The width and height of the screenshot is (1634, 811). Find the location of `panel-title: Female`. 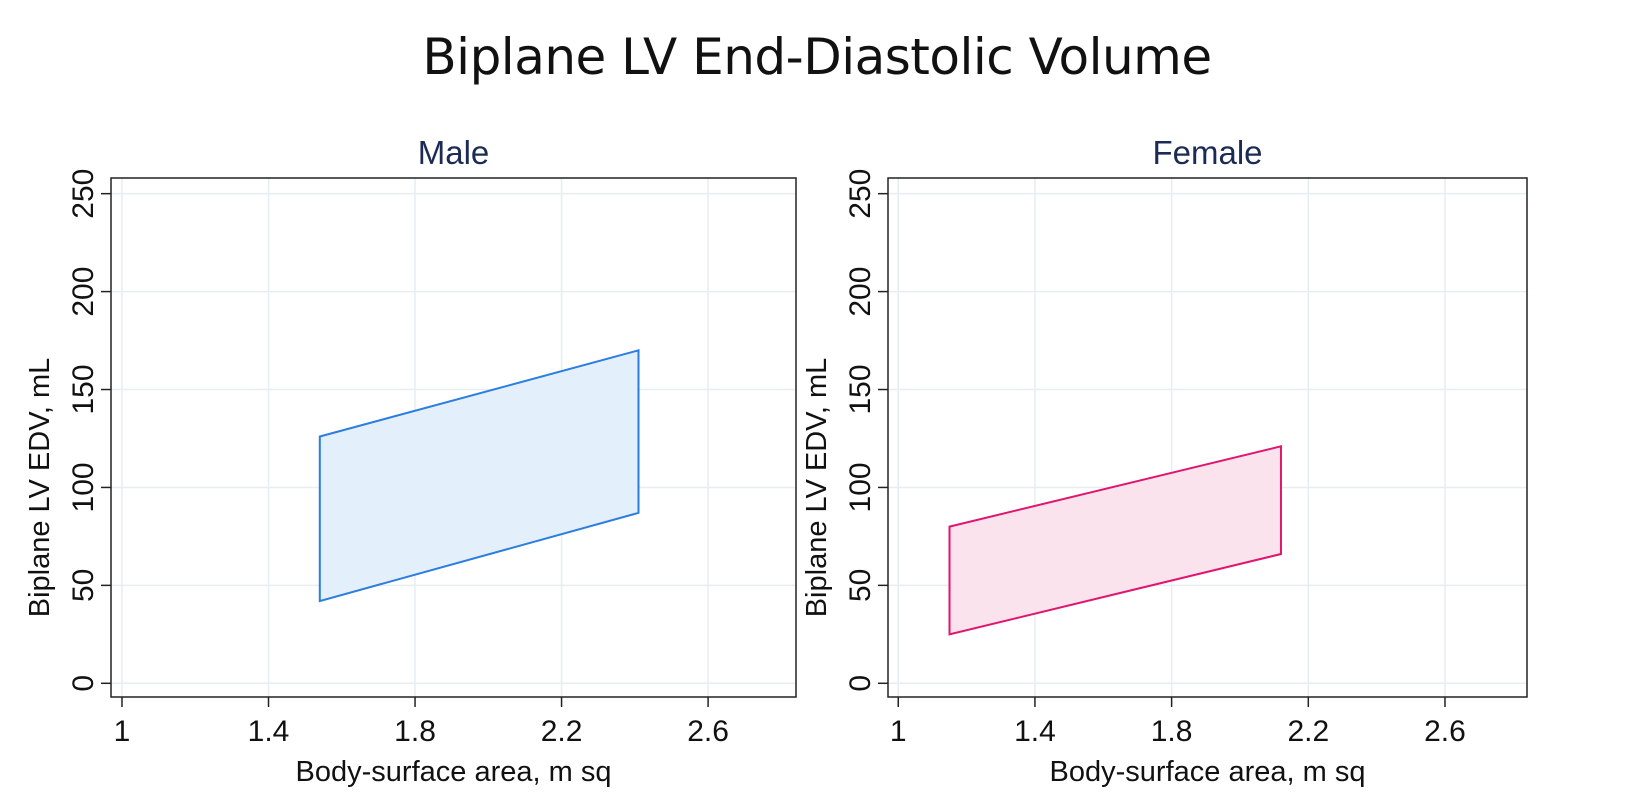

panel-title: Female is located at coordinates (1207, 152).